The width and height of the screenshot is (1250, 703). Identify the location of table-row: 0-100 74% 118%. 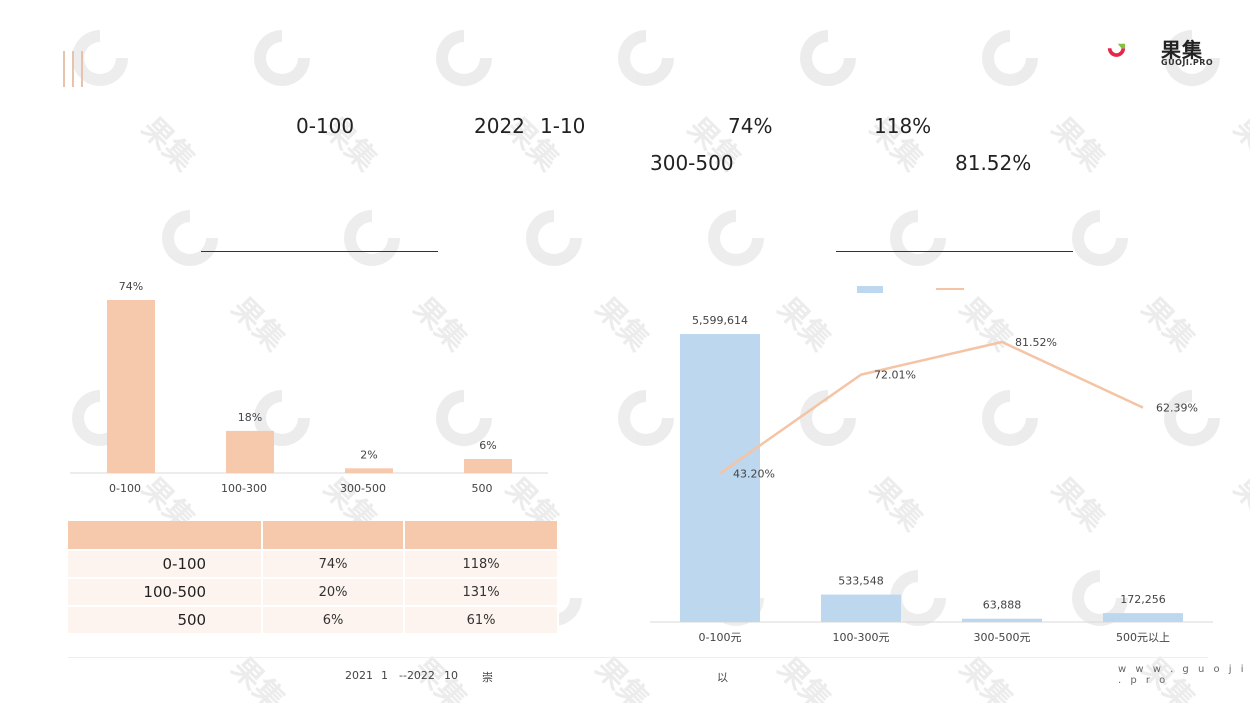
(313, 563).